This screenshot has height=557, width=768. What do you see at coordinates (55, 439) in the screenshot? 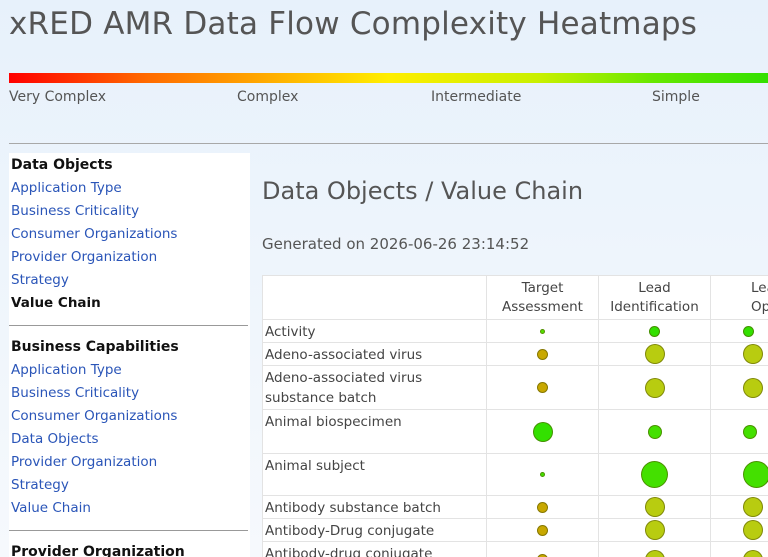
I see `sidebar-link: Data Objects` at bounding box center [55, 439].